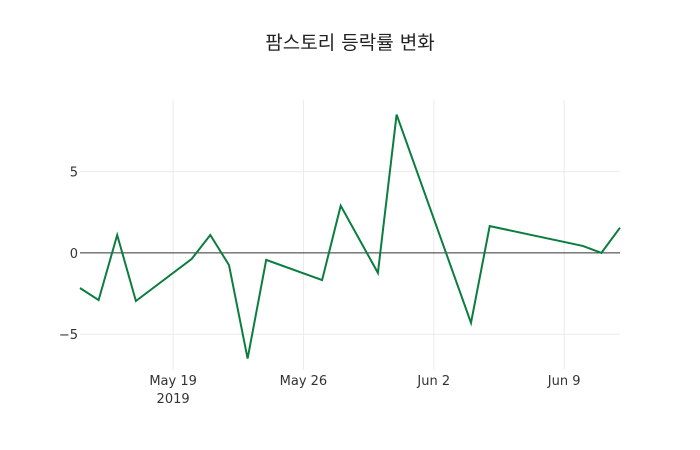 The height and width of the screenshot is (450, 700). What do you see at coordinates (173, 381) in the screenshot?
I see `x-tick-label: May 19` at bounding box center [173, 381].